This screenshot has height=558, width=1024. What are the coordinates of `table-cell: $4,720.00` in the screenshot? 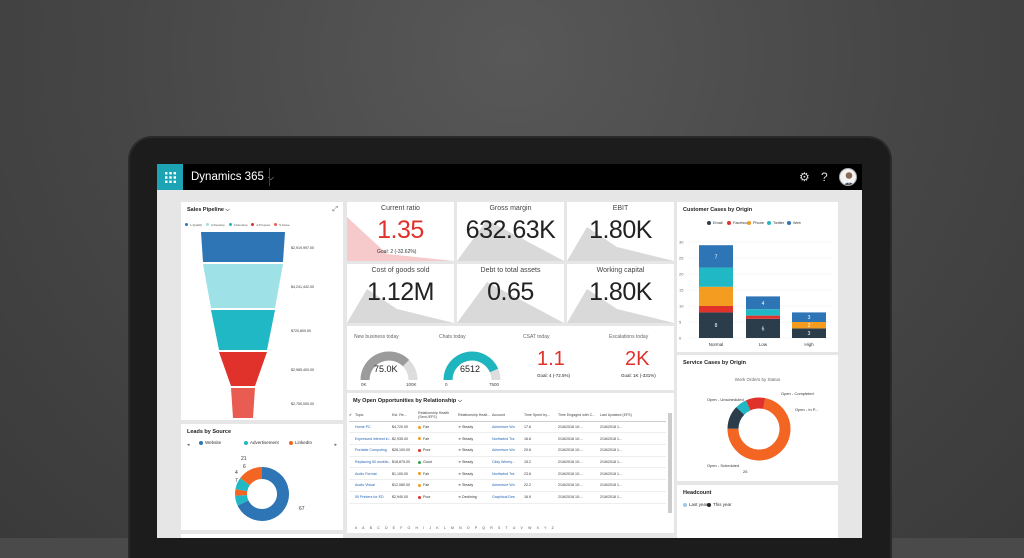 It's located at (405, 427).